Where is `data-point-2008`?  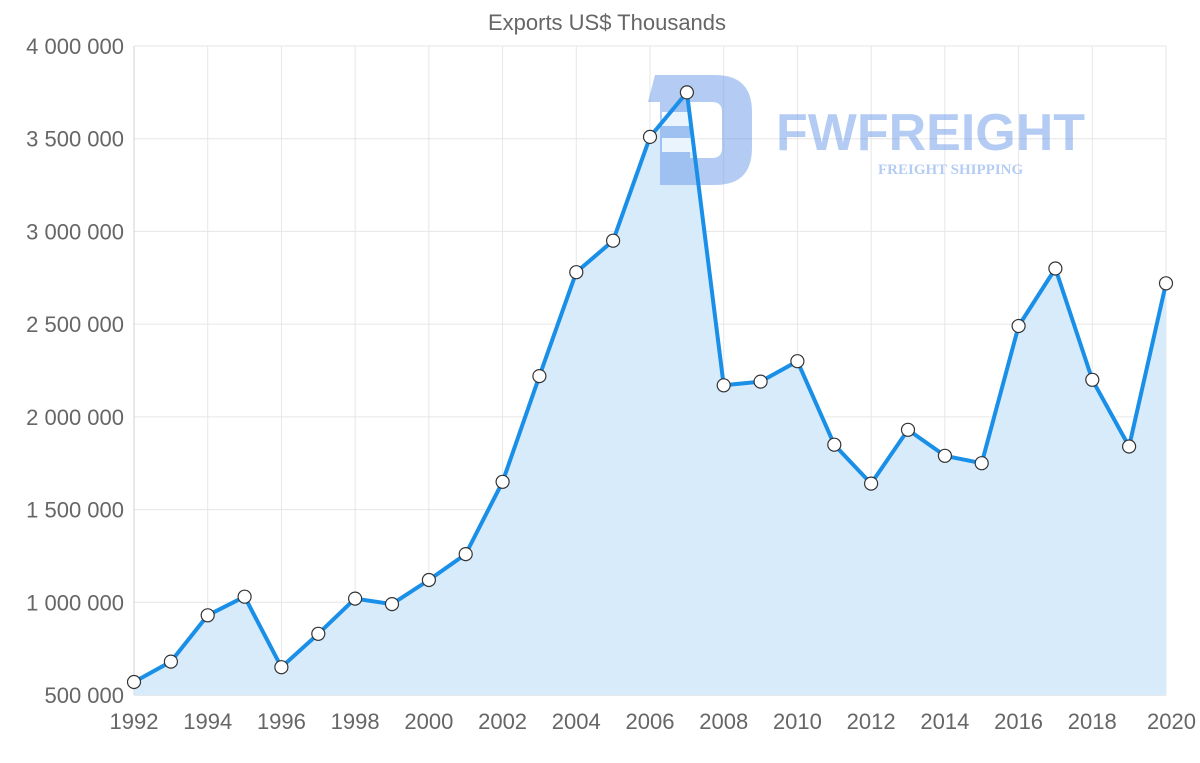 data-point-2008 is located at coordinates (723, 385).